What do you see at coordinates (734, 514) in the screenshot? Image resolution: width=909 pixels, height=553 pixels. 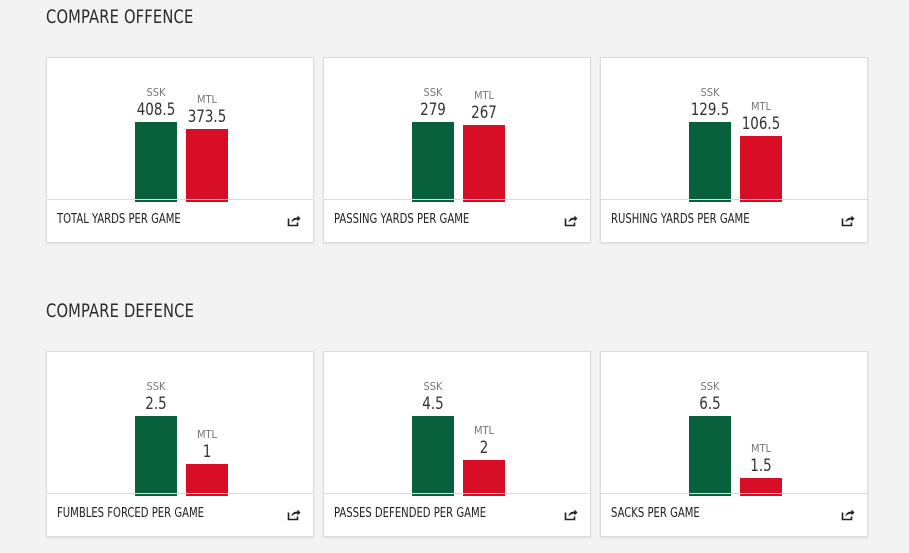 I see `card-footer: SACKS PER GAME` at bounding box center [734, 514].